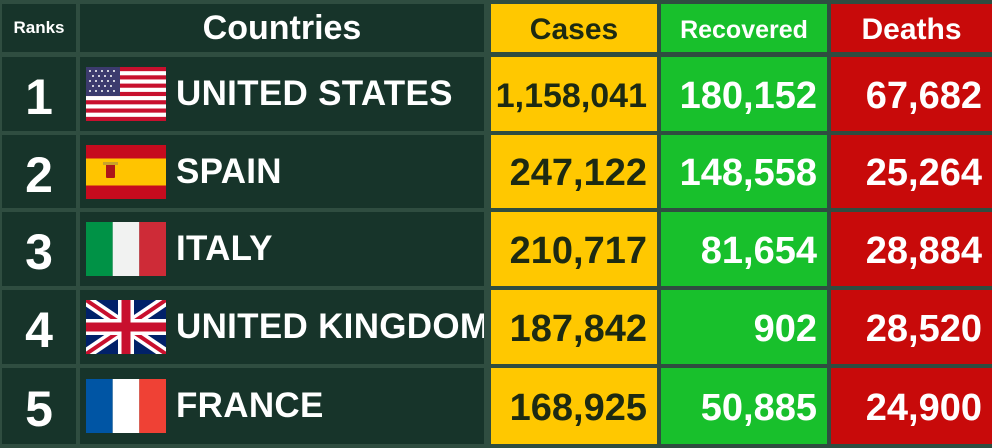 This screenshot has width=992, height=448. I want to click on uk-flag-icon, so click(126, 327).